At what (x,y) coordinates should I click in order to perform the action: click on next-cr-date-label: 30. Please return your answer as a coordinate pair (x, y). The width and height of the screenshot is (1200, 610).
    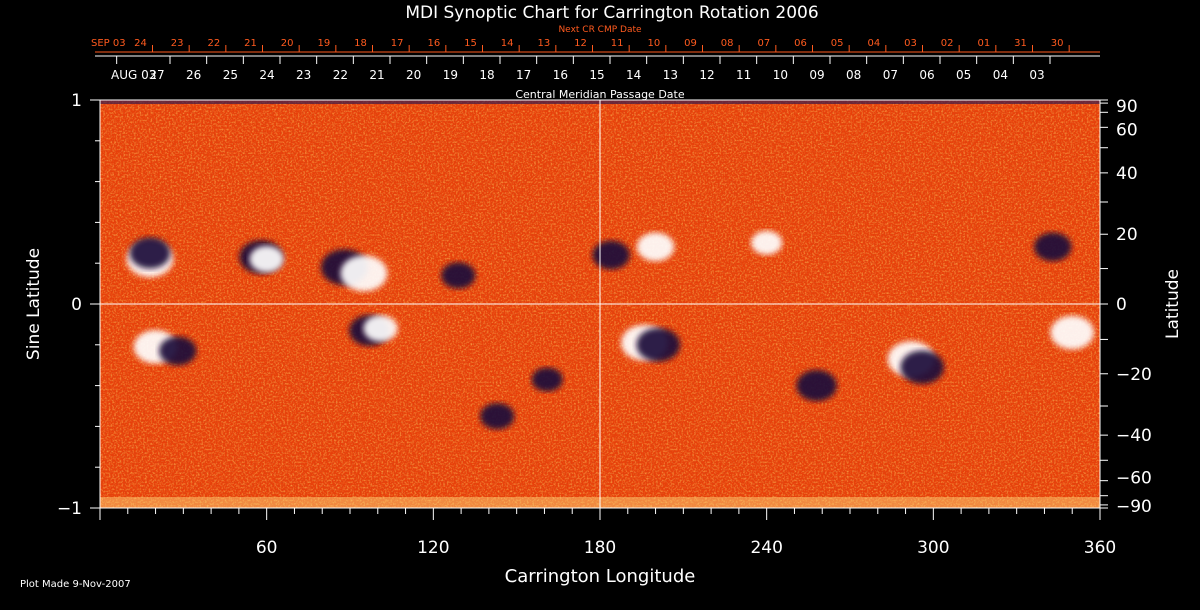
    Looking at the image, I should click on (1057, 43).